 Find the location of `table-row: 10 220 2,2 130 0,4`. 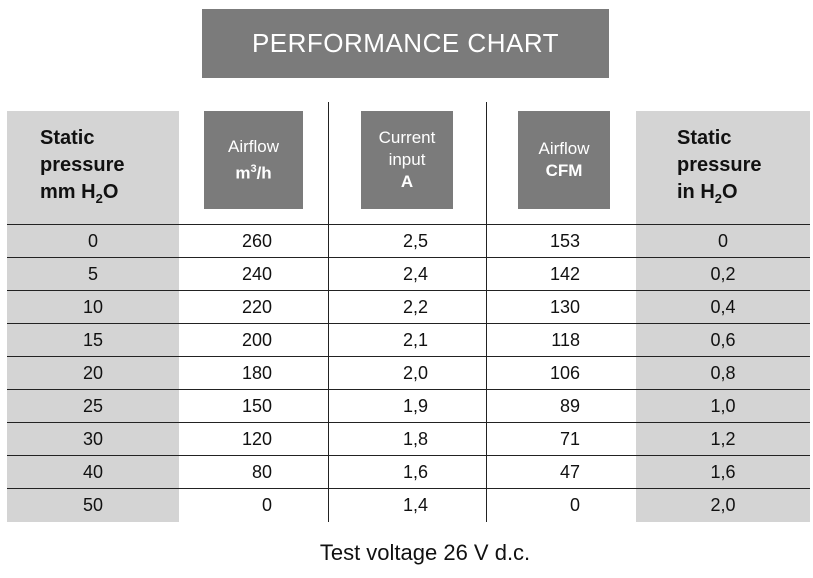

table-row: 10 220 2,2 130 0,4 is located at coordinates (406, 307).